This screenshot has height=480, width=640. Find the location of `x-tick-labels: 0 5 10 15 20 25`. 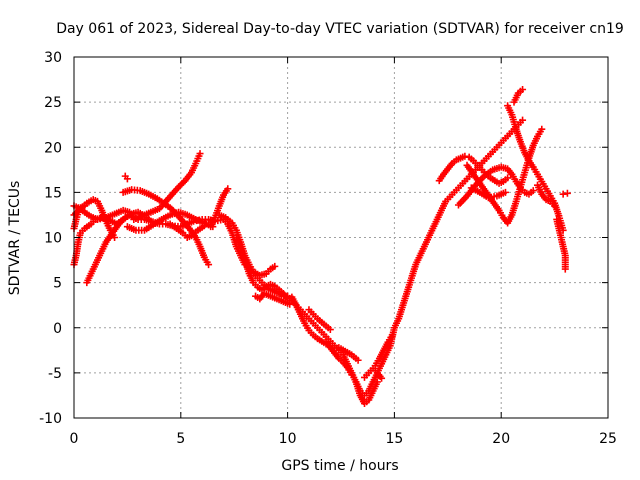

x-tick-labels: 0 5 10 15 20 25 is located at coordinates (343, 439).